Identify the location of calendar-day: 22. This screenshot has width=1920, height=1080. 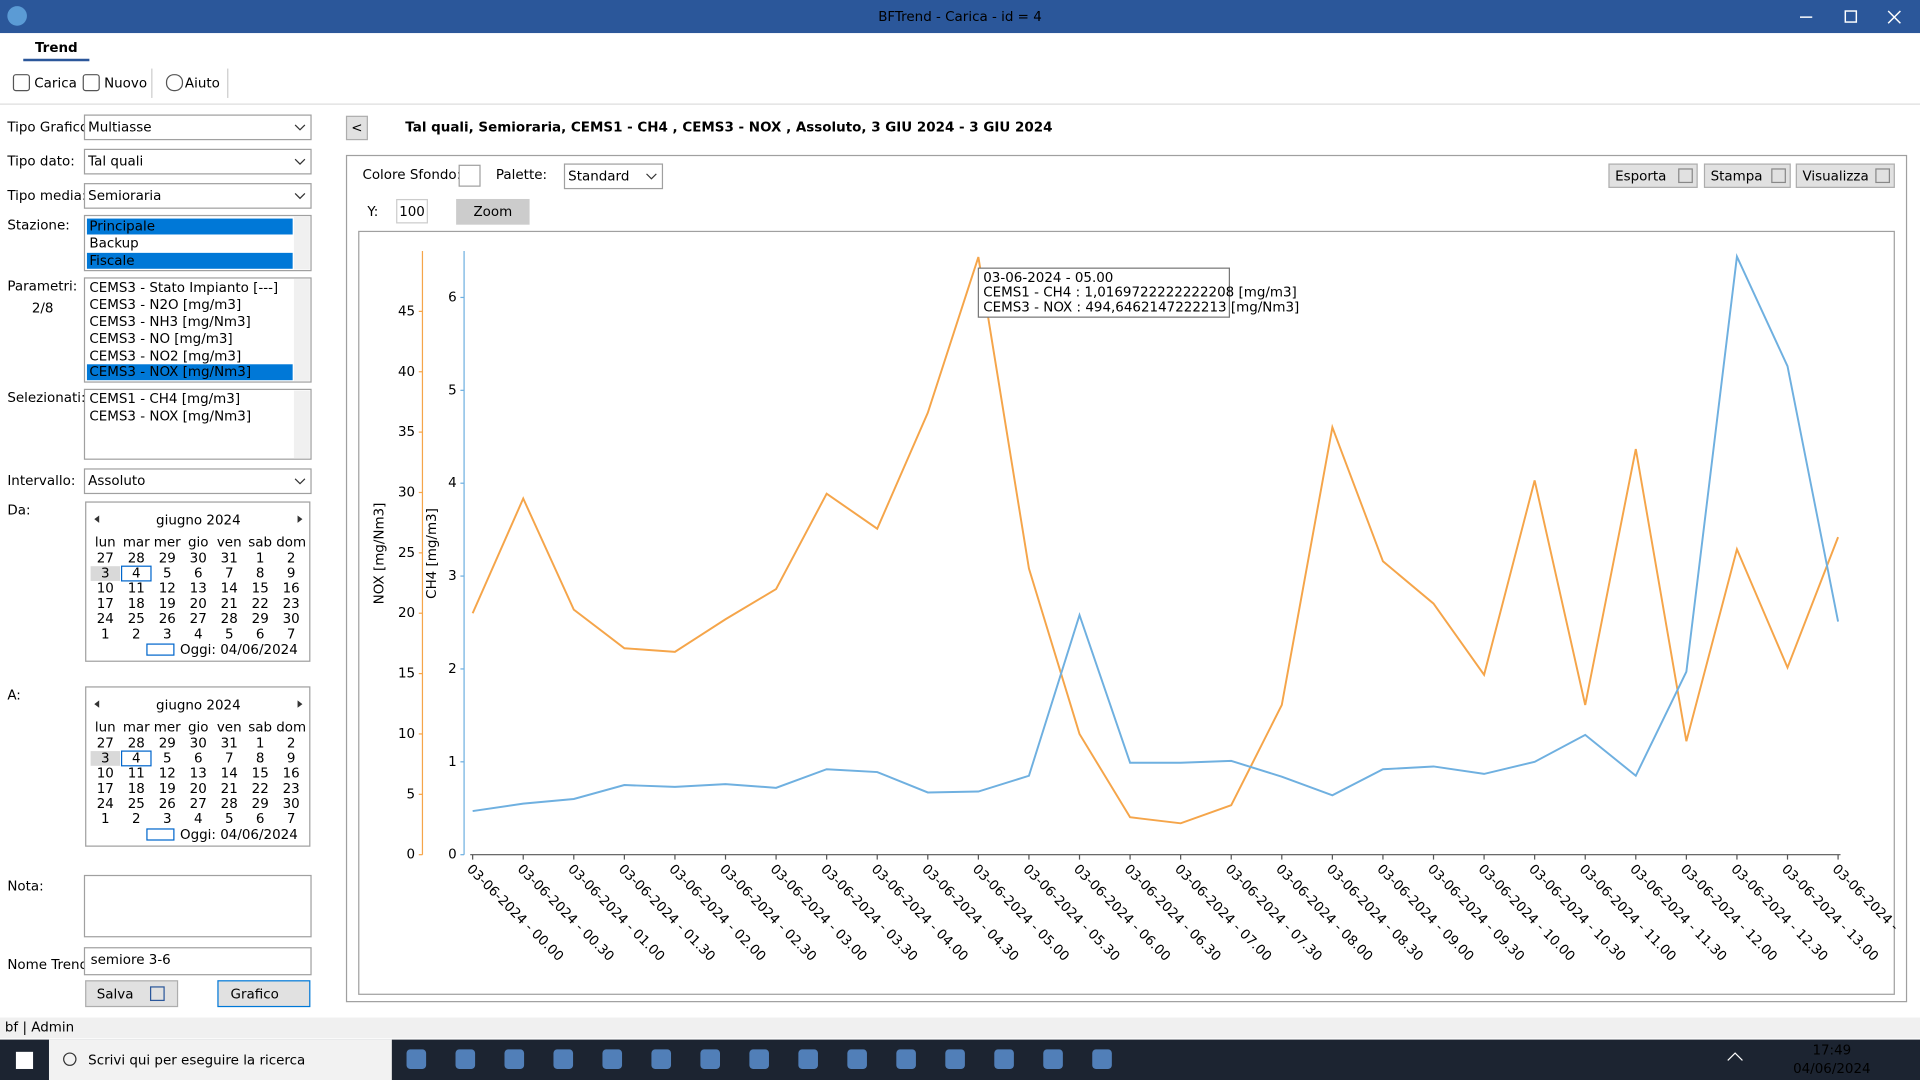
(260, 789).